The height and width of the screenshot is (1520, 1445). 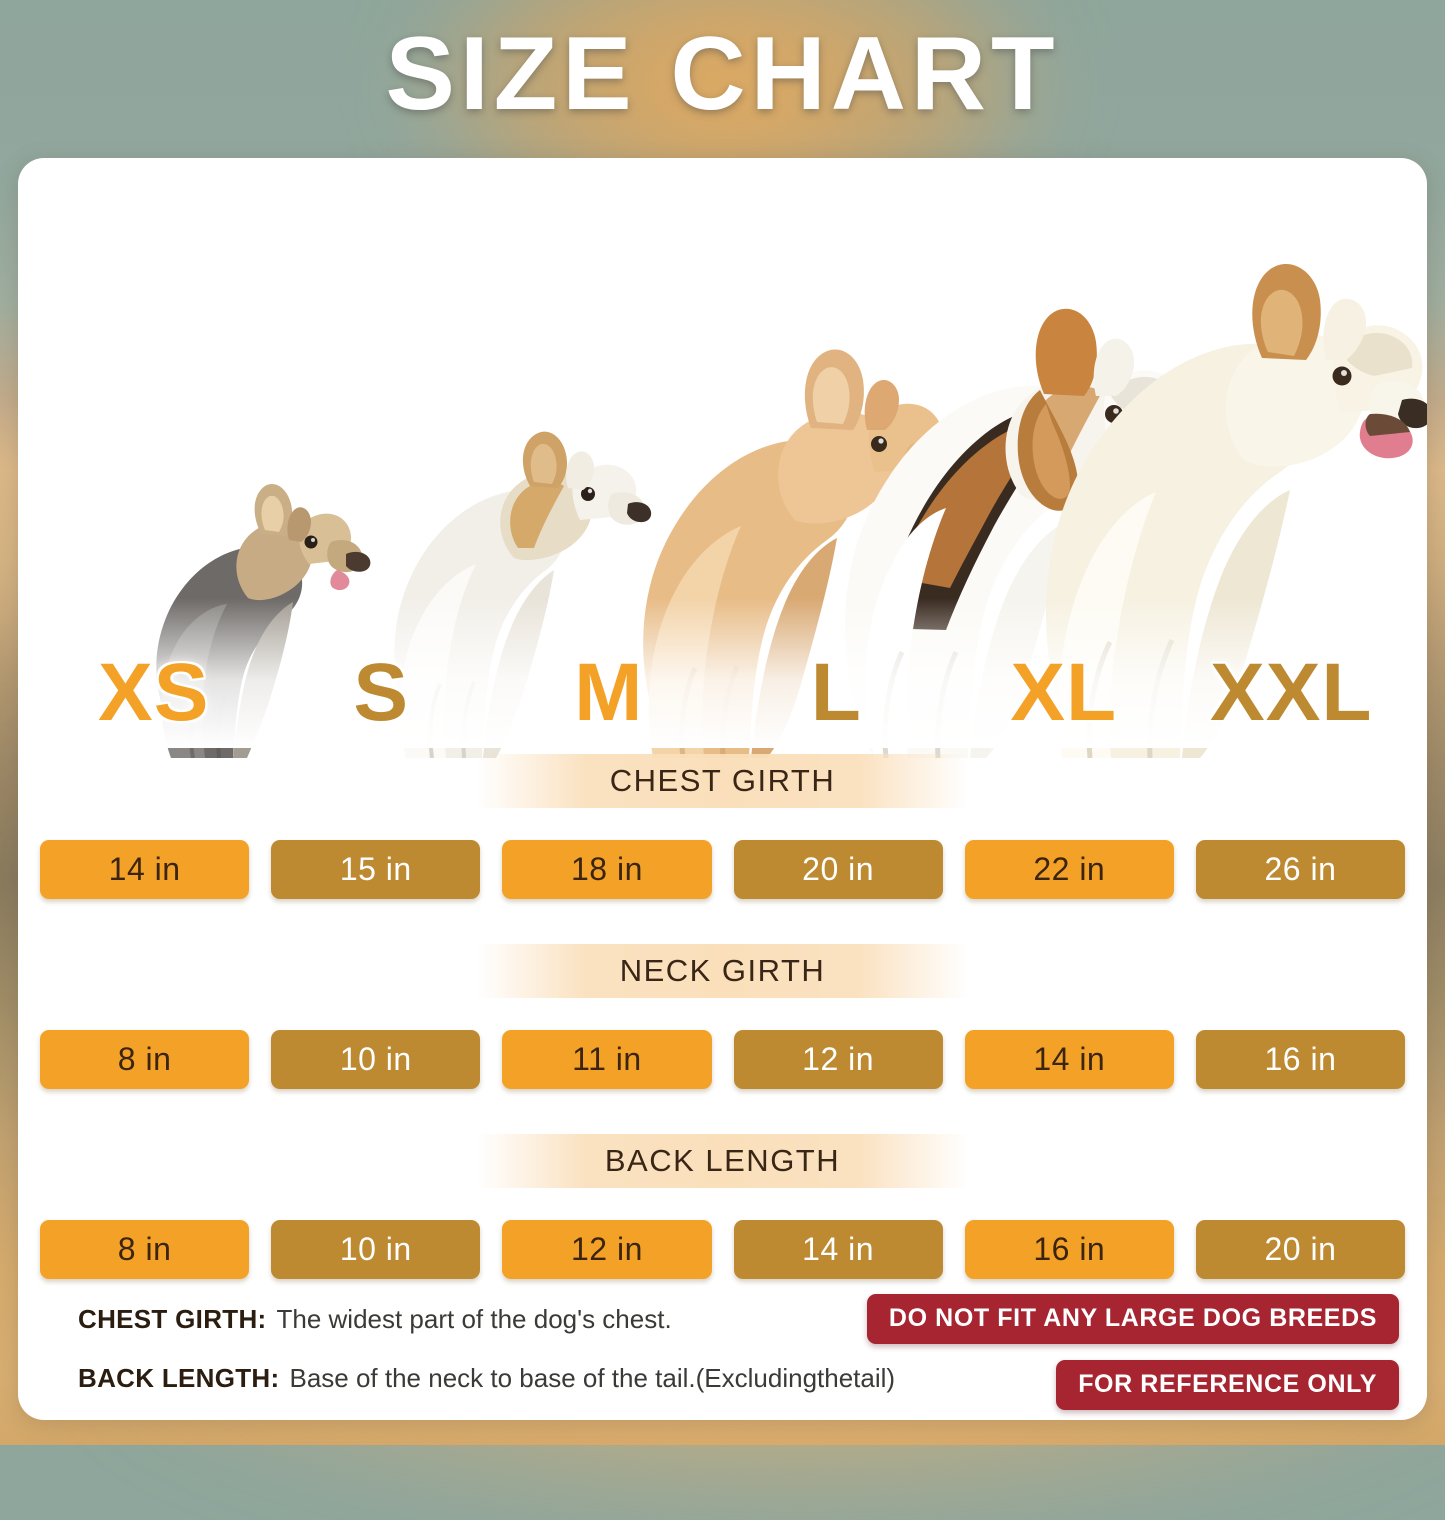 What do you see at coordinates (145, 1059) in the screenshot?
I see `neck-girth-value-xs: 8 in` at bounding box center [145, 1059].